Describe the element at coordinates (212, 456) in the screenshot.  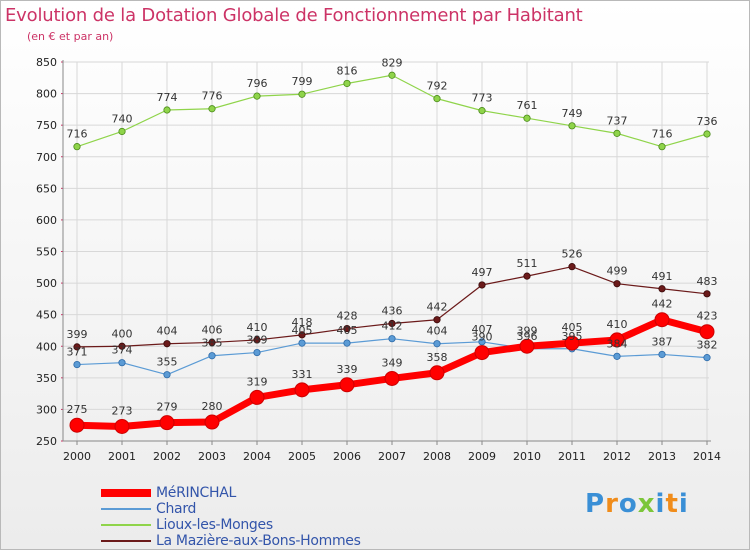
I see `x-tick-label: 2003` at that location.